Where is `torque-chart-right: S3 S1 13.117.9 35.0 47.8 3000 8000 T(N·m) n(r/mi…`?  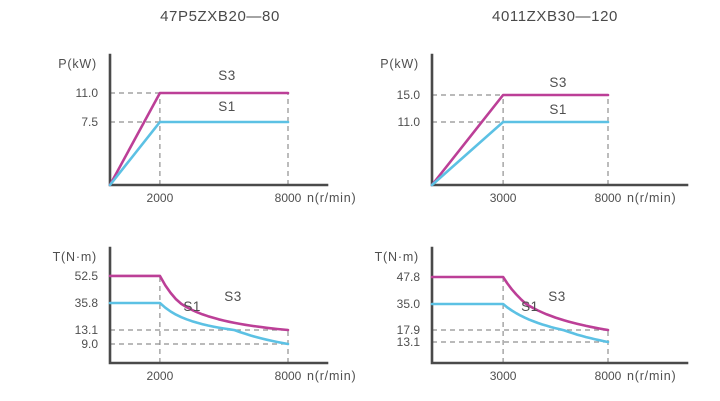
torque-chart-right: S3 S1 13.117.9 35.0 47.8 3000 8000 T(N·m) n(r/mi… is located at coordinates (532, 314).